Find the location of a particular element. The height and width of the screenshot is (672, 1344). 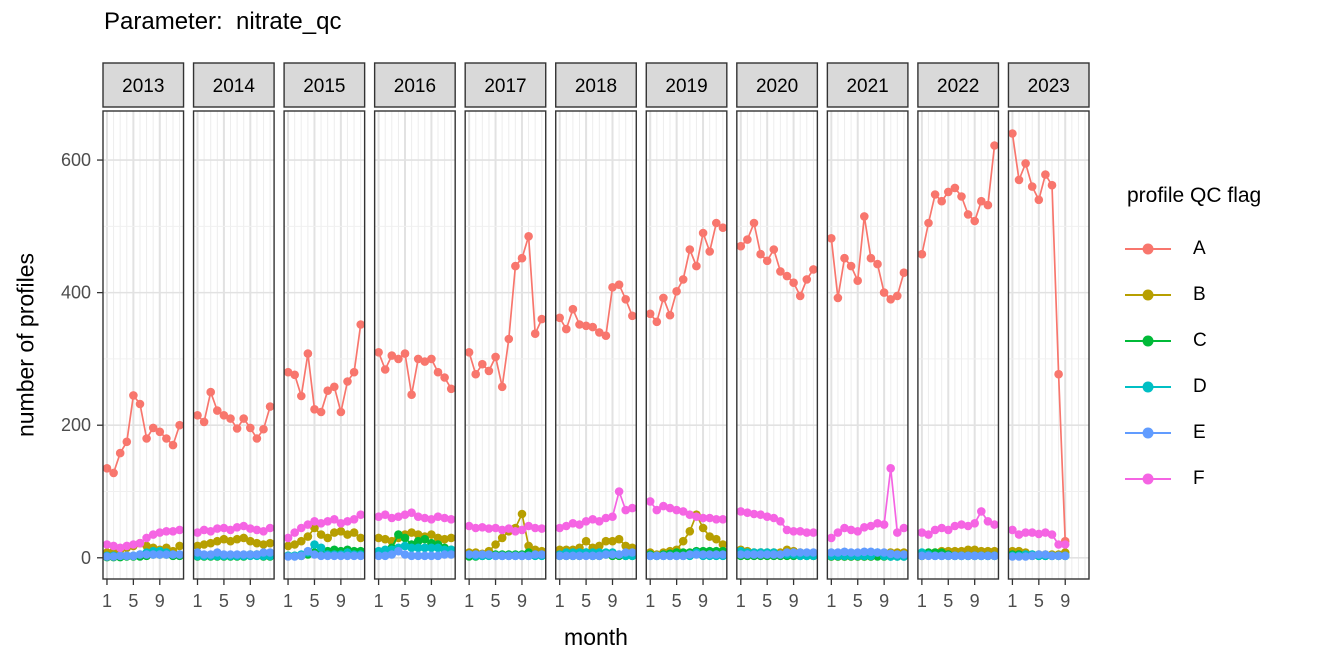

panel-border is located at coordinates (324, 345).